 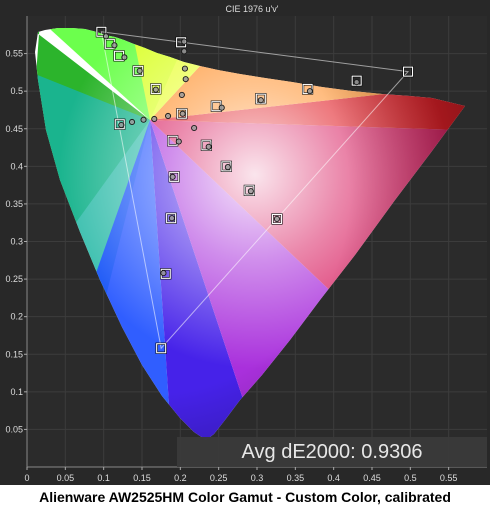 What do you see at coordinates (16, 317) in the screenshot?
I see `y-tick-label: 0.2` at bounding box center [16, 317].